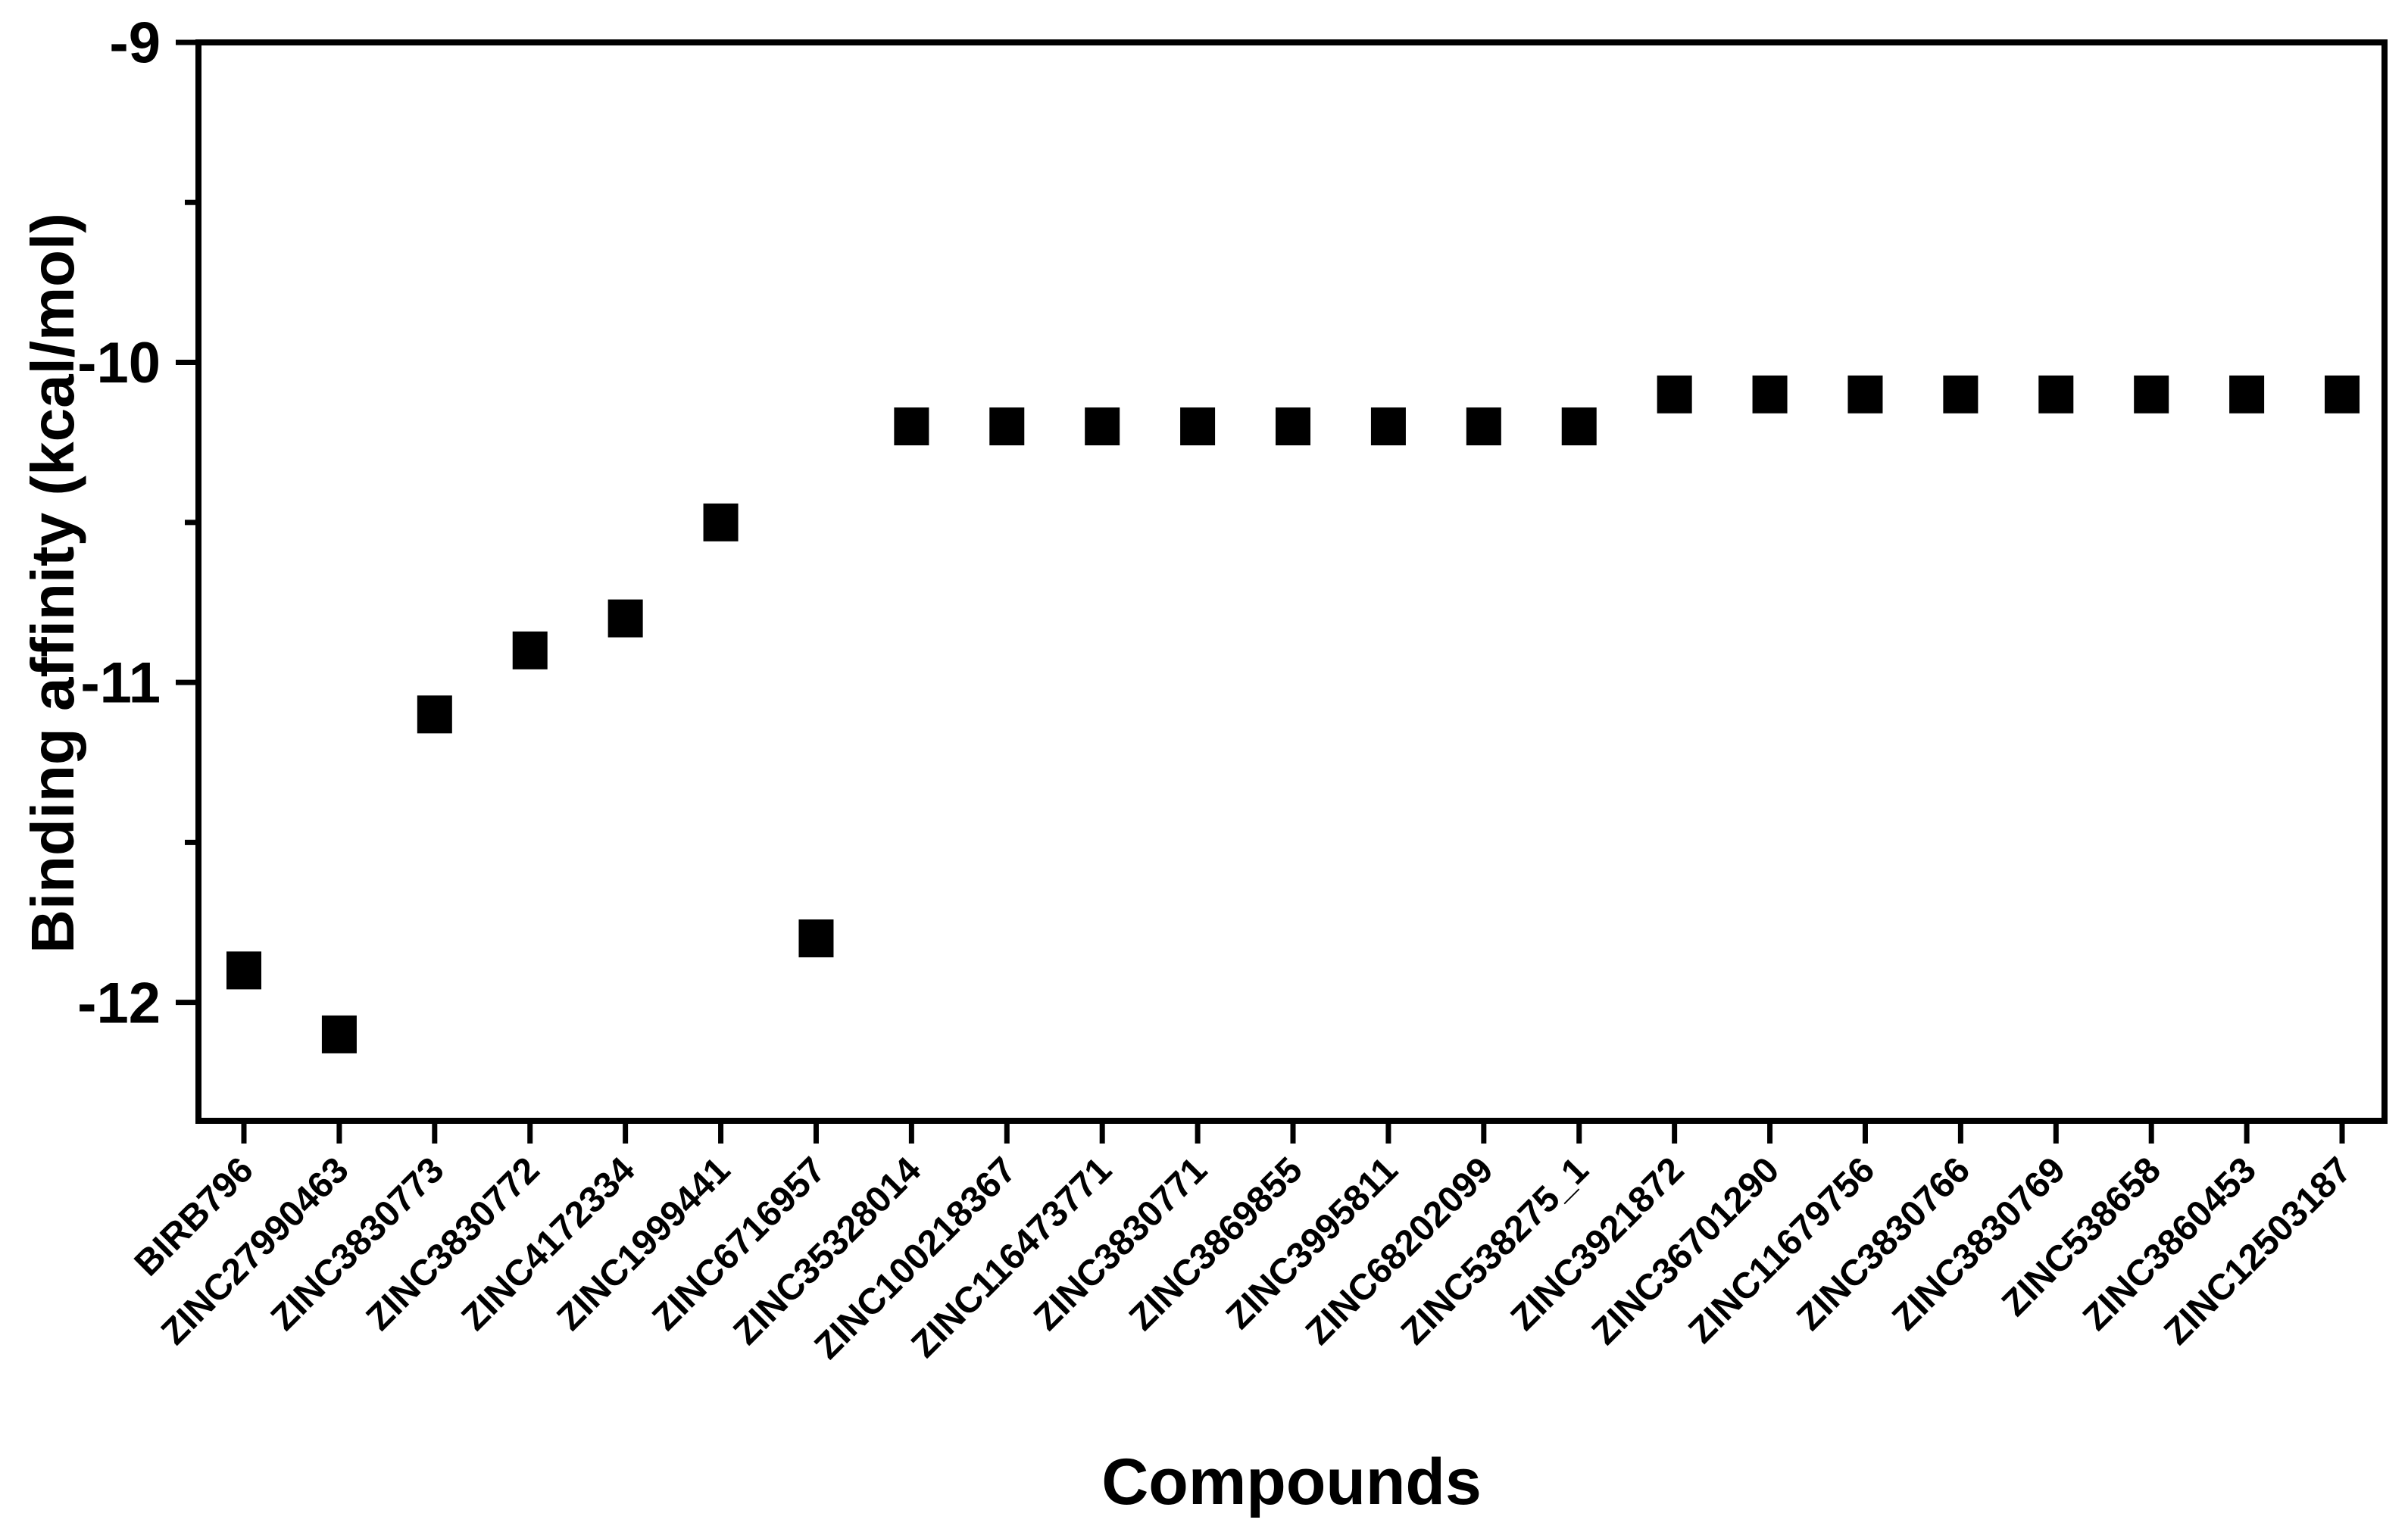 The height and width of the screenshot is (1529, 2408). What do you see at coordinates (1312, 1243) in the screenshot?
I see `x-tick-label: ZINC3995811` at bounding box center [1312, 1243].